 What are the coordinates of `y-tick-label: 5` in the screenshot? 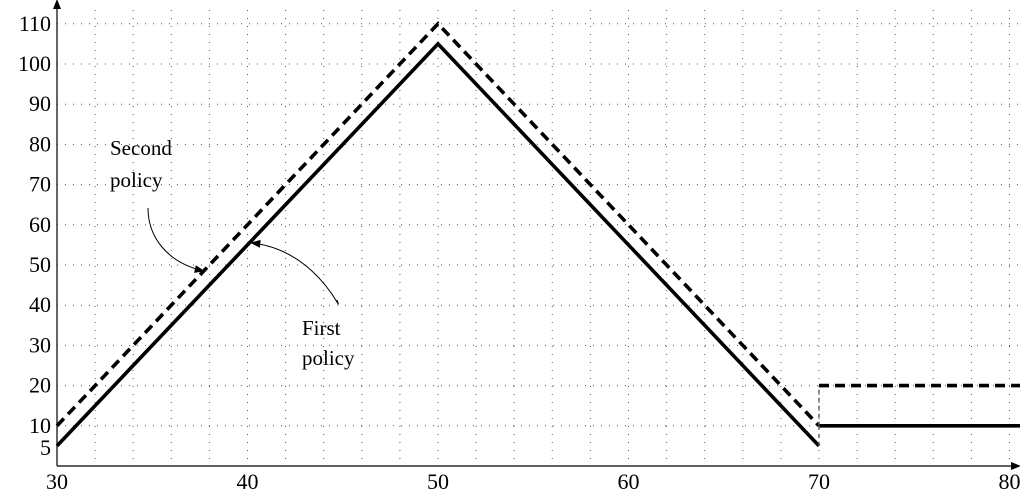 It's located at (45, 447).